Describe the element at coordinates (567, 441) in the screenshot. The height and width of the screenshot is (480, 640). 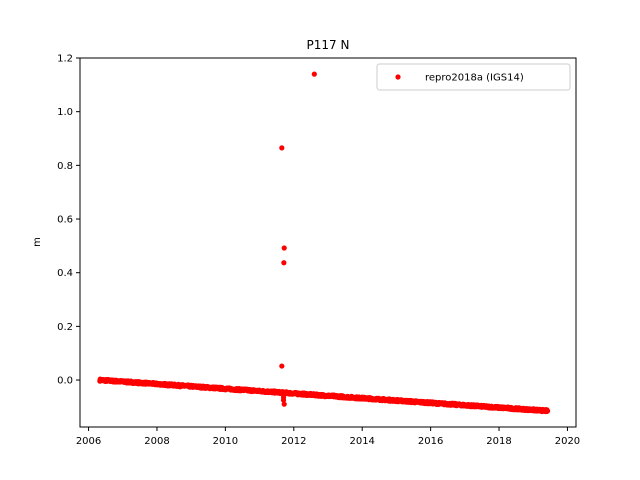
I see `x-tick-label: 2020` at that location.